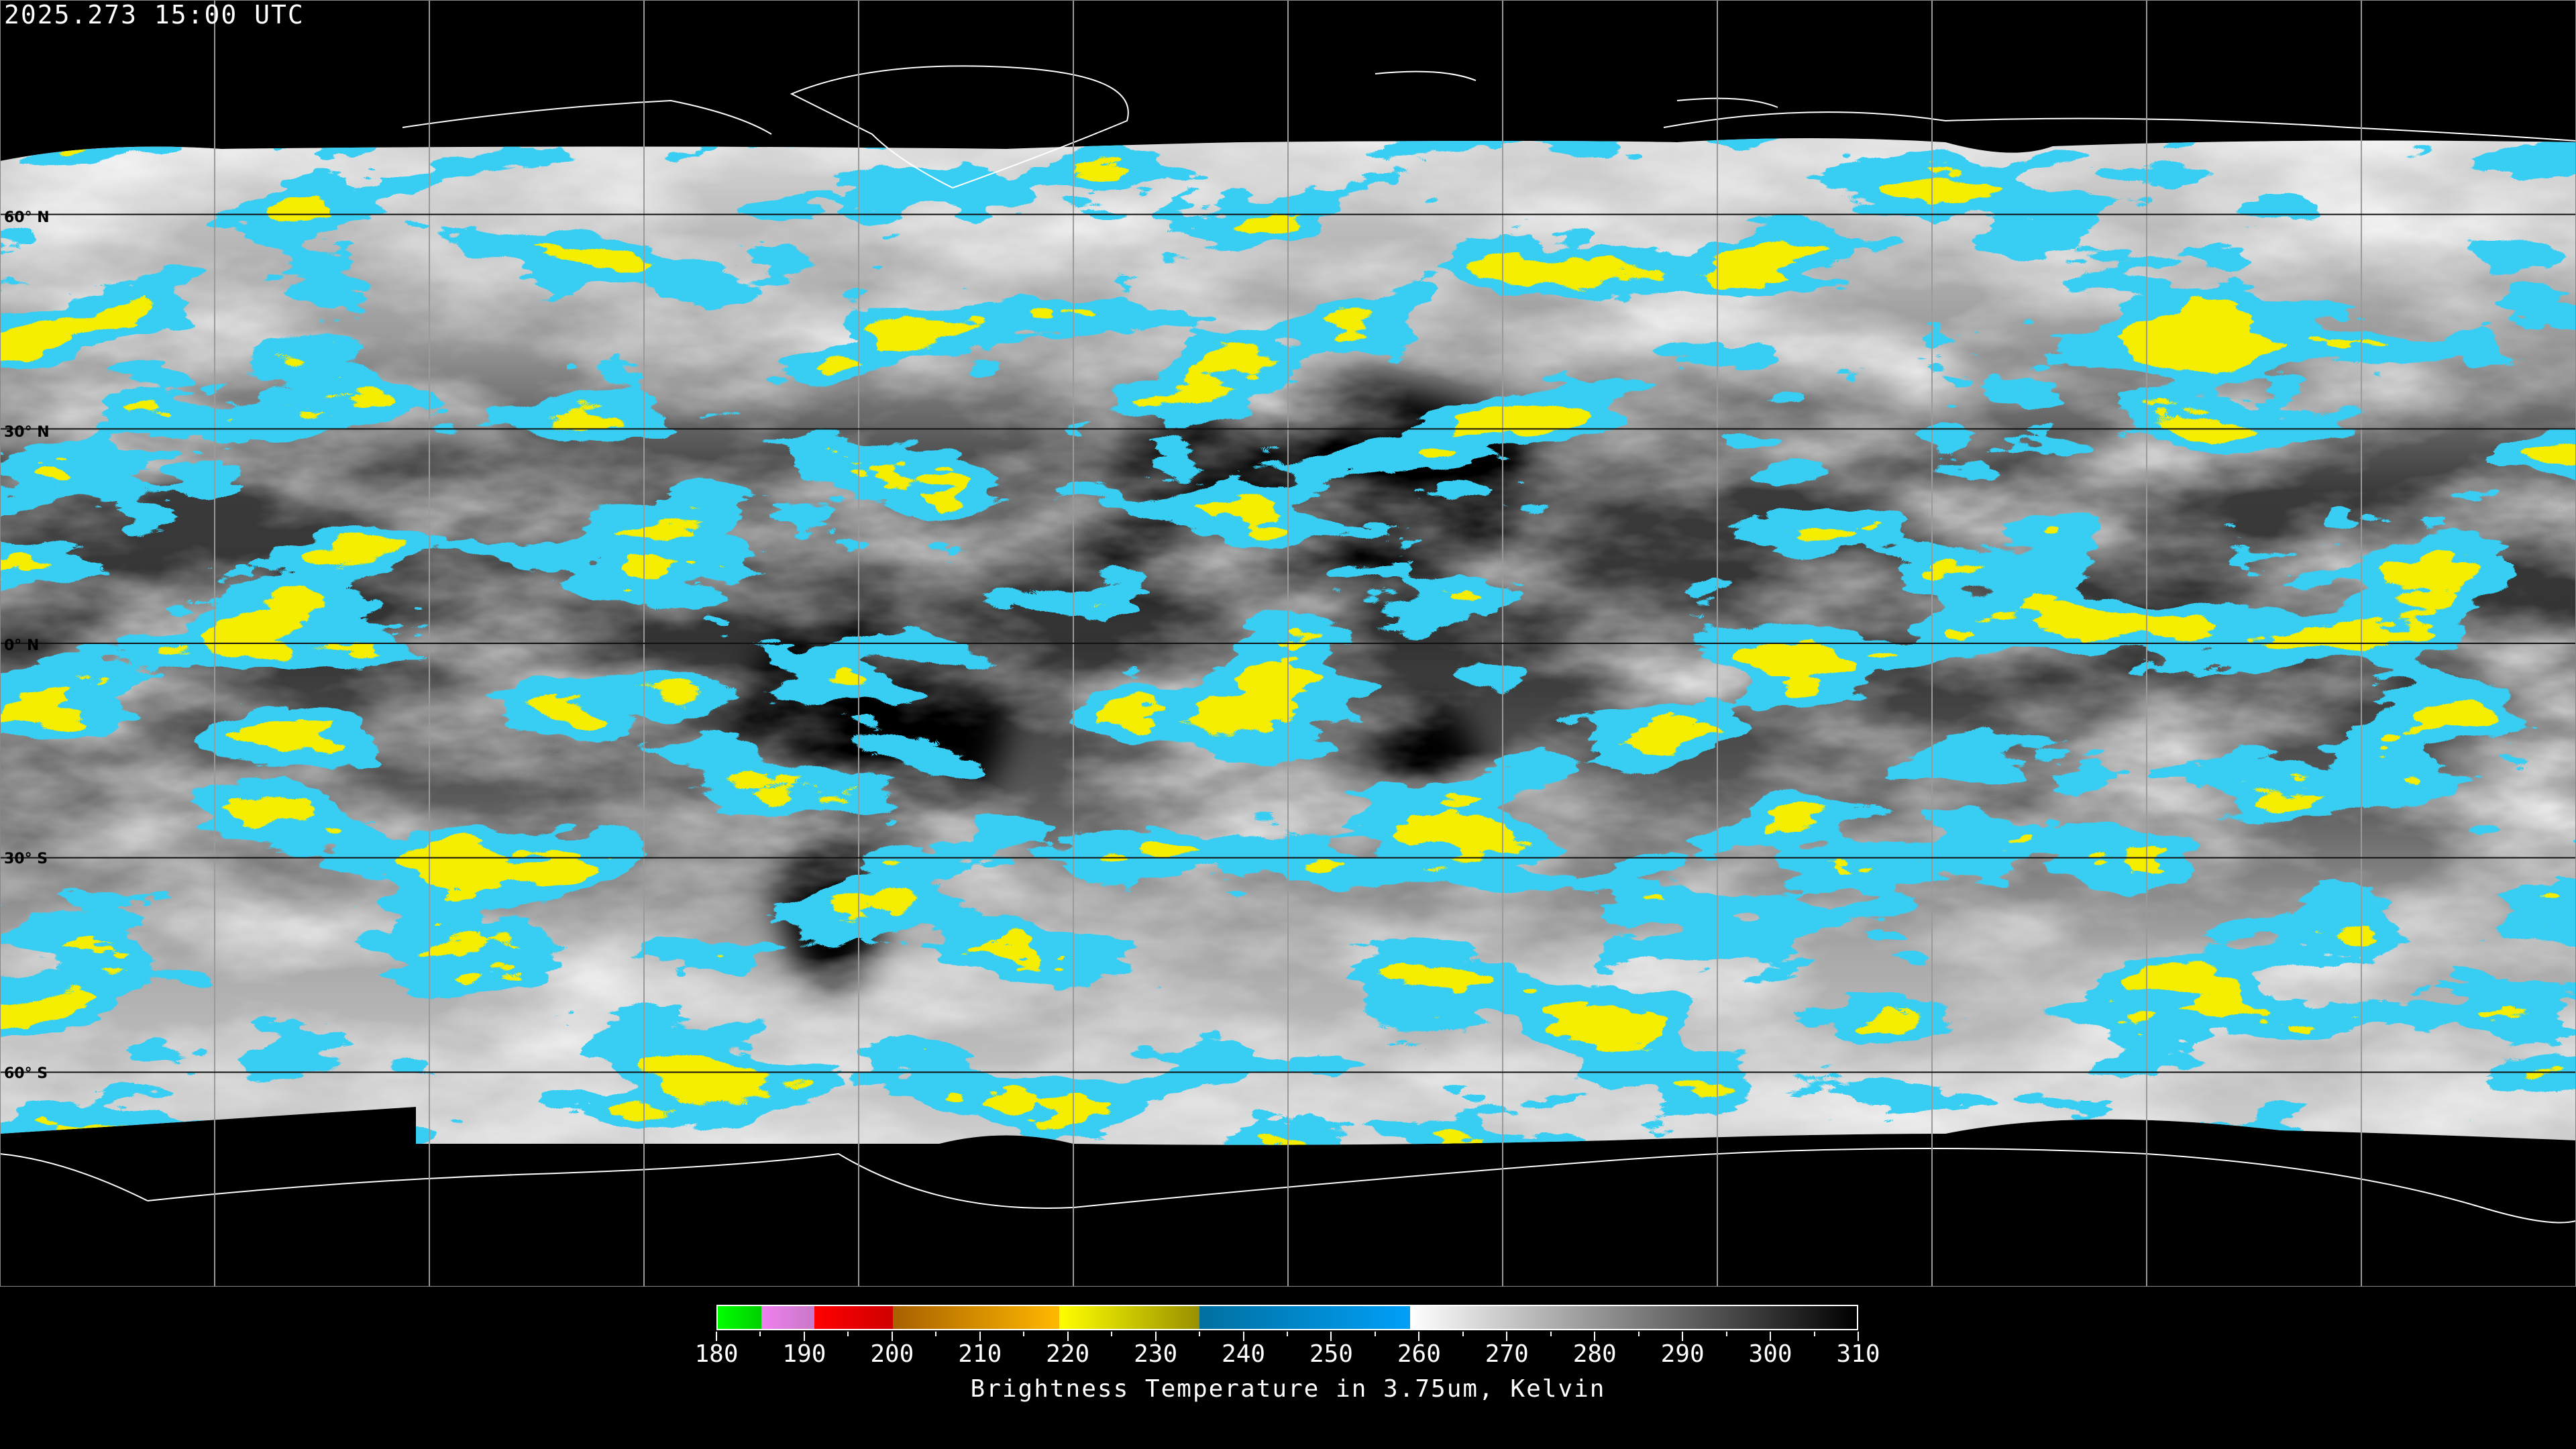 The image size is (2576, 1449). What do you see at coordinates (154, 15) in the screenshot?
I see `timestamp: 2025.273 15:00 UTC` at bounding box center [154, 15].